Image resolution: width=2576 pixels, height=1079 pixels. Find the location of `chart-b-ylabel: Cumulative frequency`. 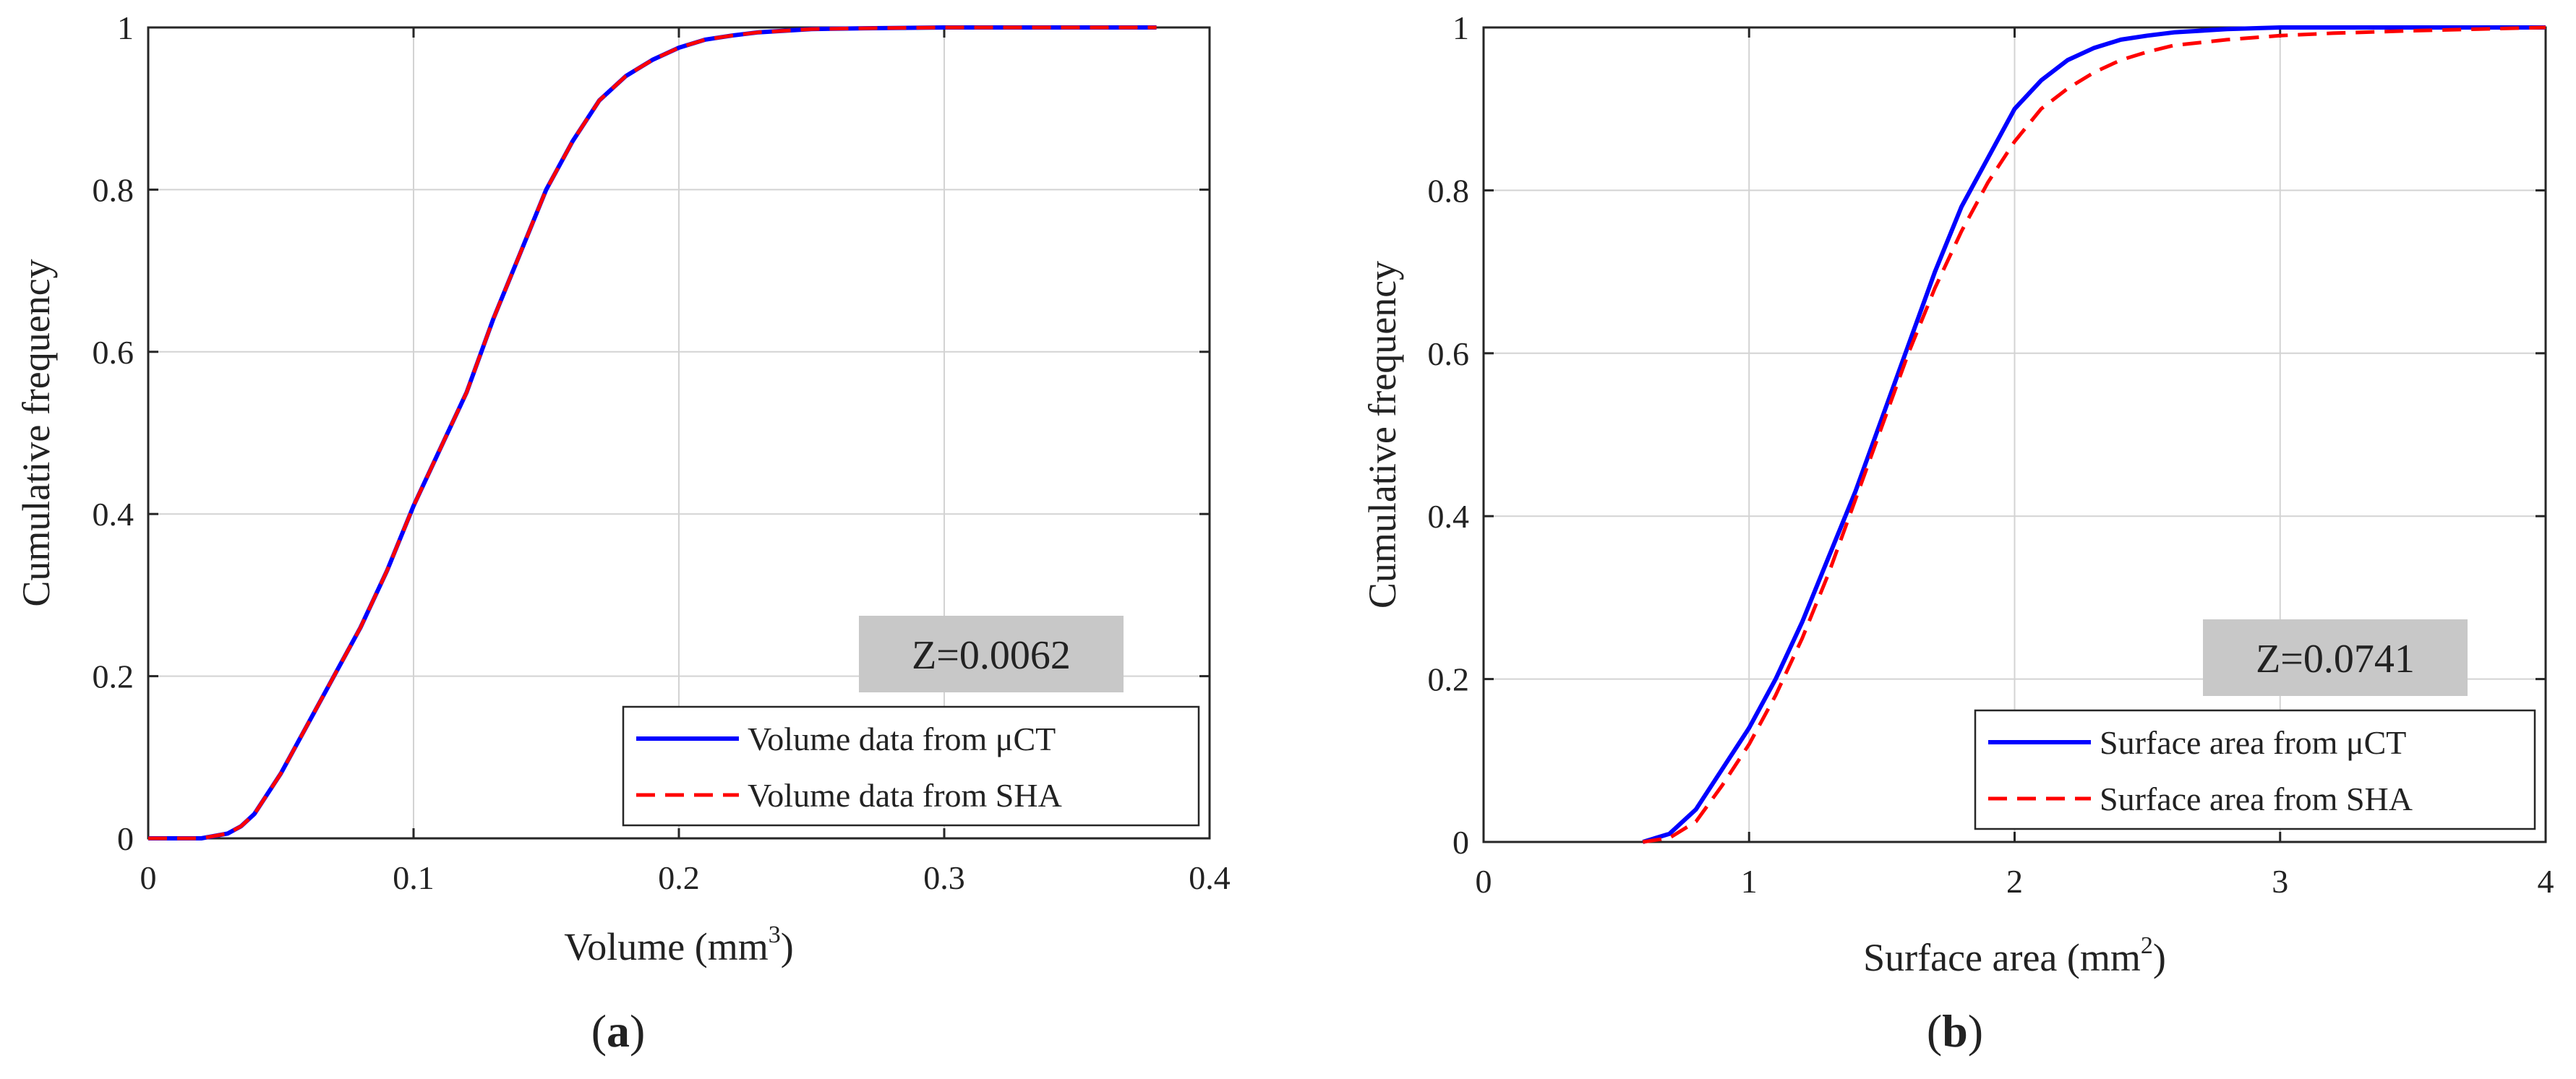

chart-b-ylabel: Cumulative frequency is located at coordinates (1382, 435).